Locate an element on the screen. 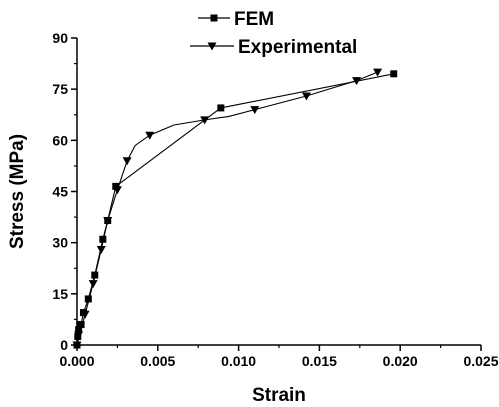 The height and width of the screenshot is (407, 499). legend-label-fem: FEM is located at coordinates (254, 19).